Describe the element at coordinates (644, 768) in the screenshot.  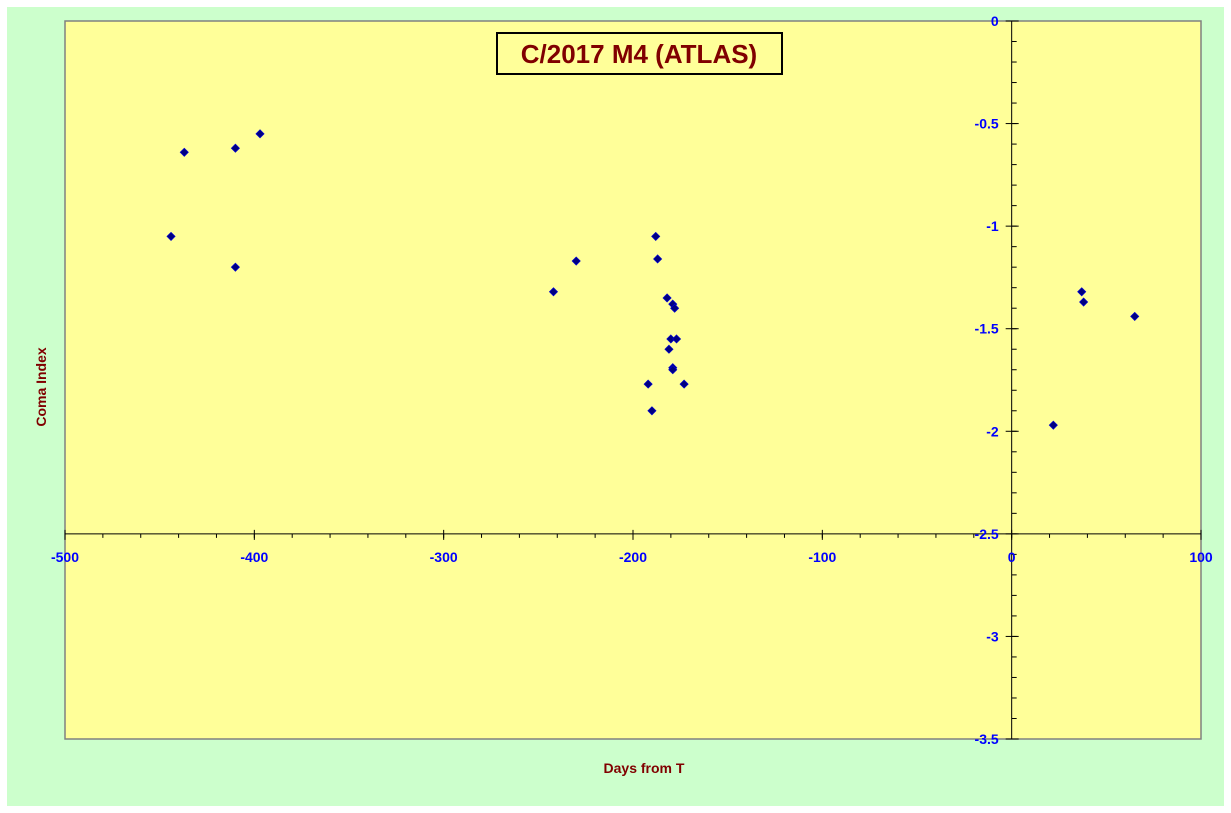
I see `x-axis-title: Days from T` at that location.